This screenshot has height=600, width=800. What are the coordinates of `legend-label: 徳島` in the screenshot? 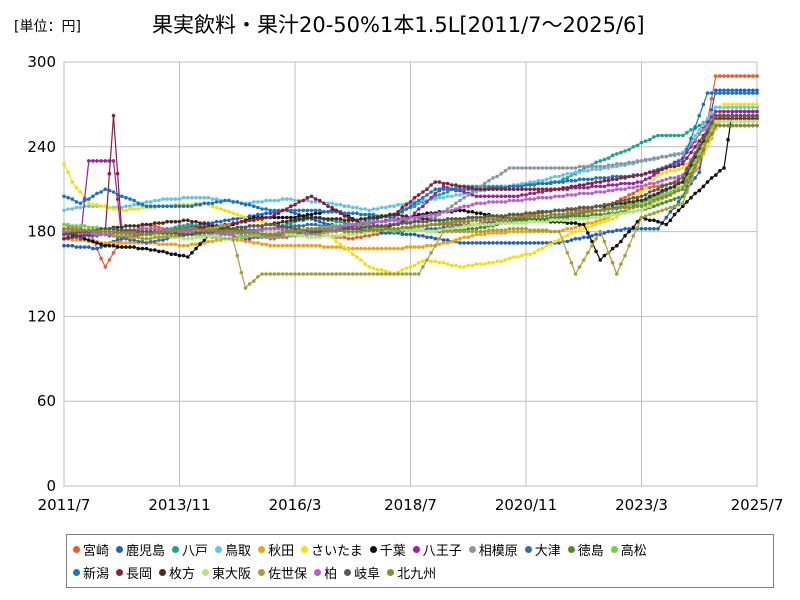 It's located at (590, 551).